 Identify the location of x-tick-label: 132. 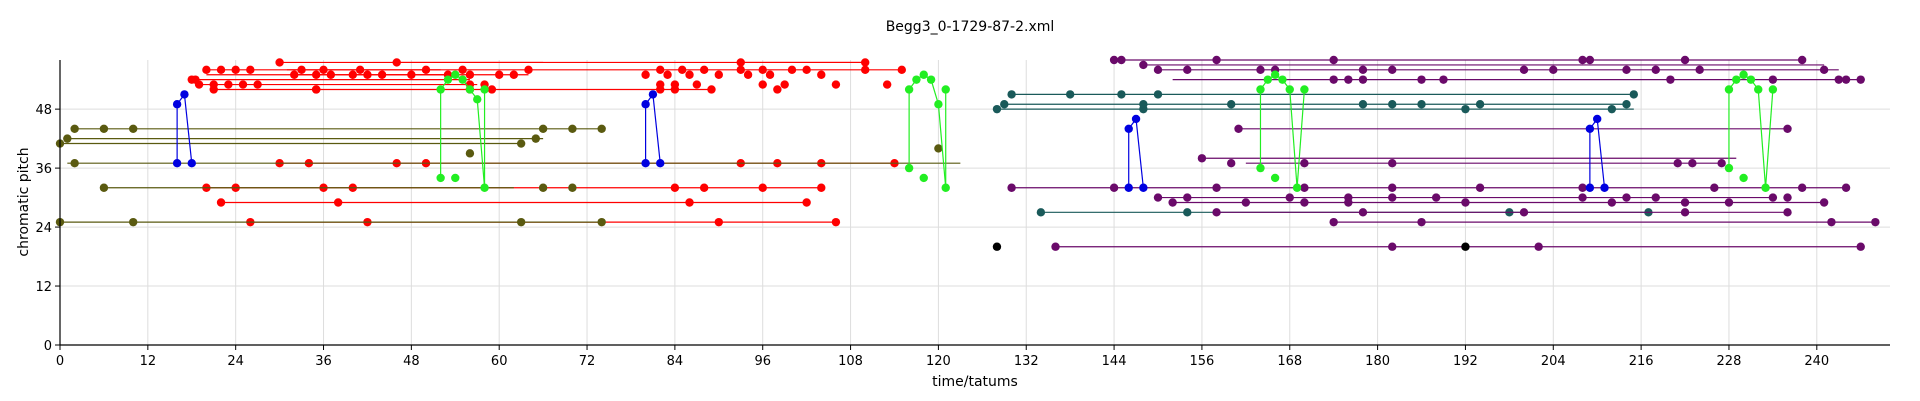
(1026, 361).